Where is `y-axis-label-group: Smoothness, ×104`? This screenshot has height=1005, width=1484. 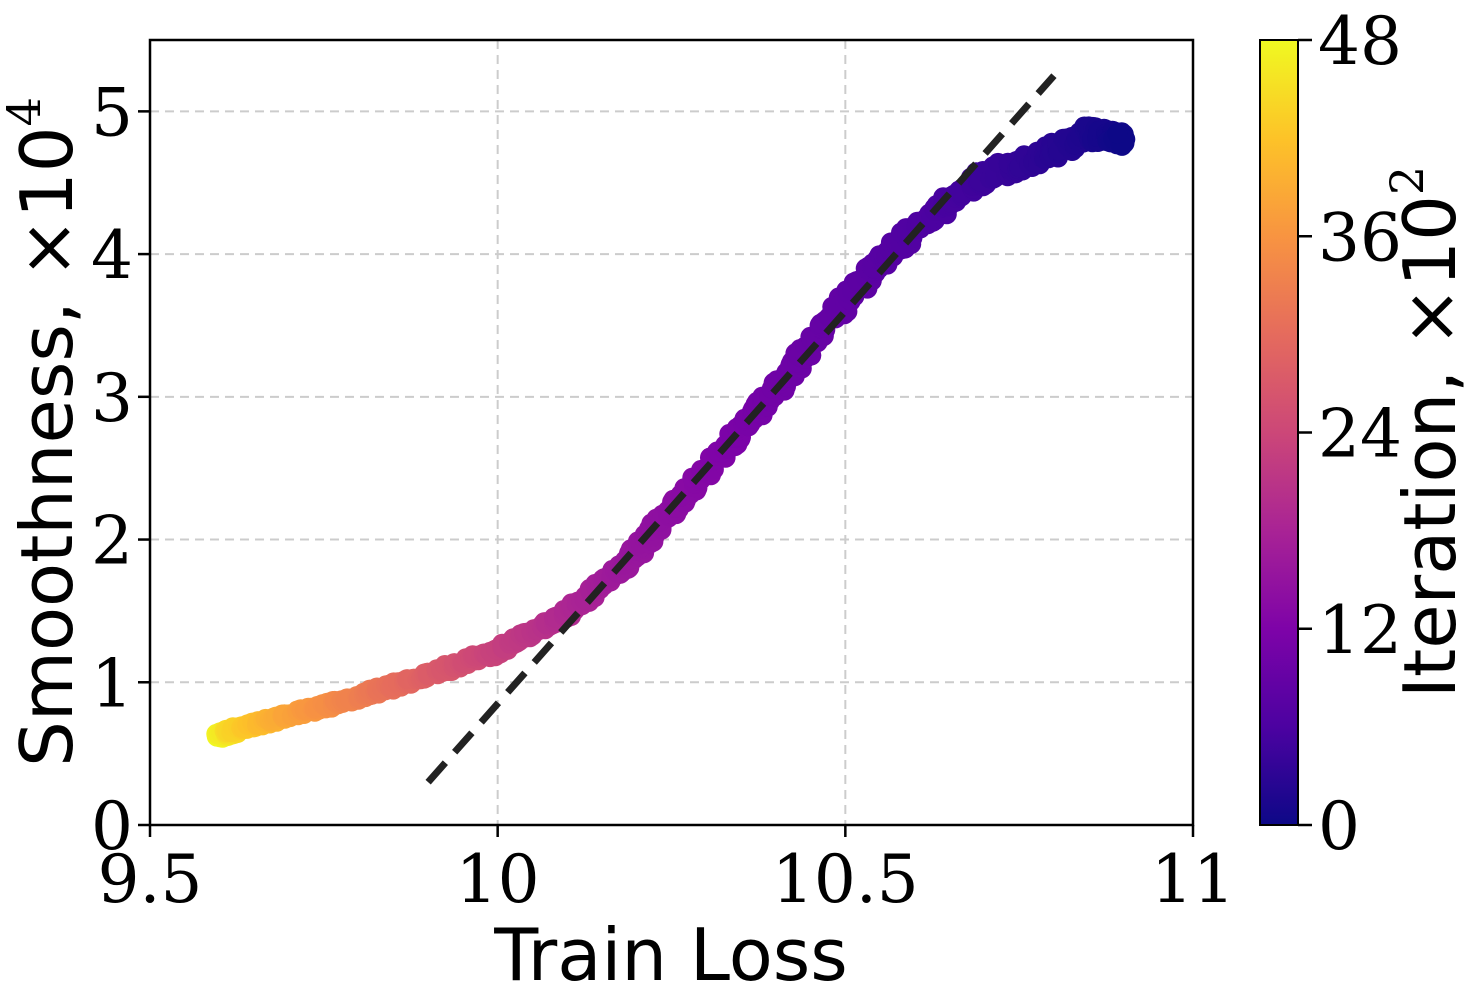
y-axis-label-group: Smoothness, ×104 is located at coordinates (44, 432).